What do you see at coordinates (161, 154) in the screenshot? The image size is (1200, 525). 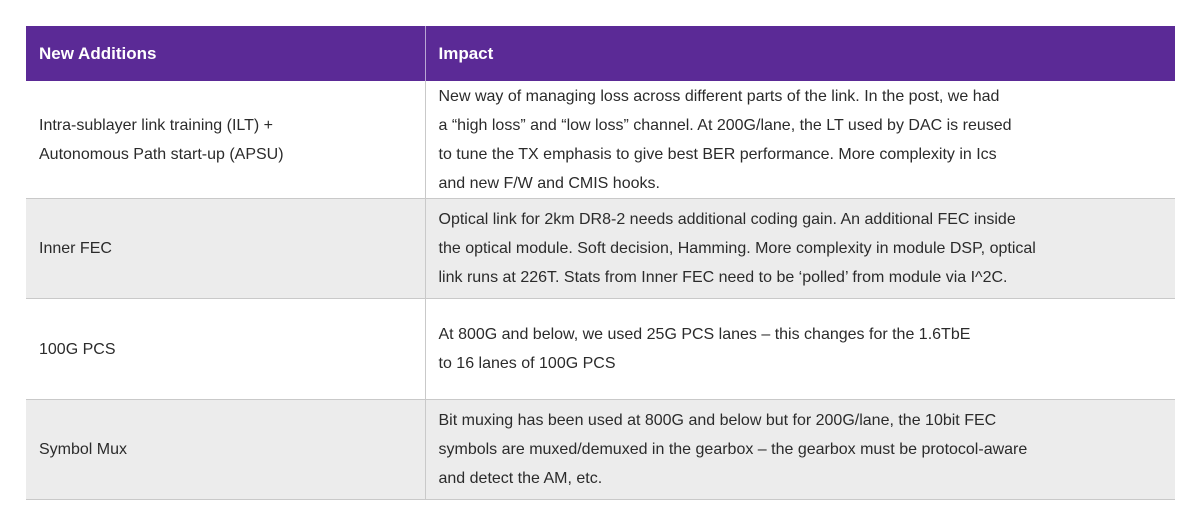 I see `addition-text: Autonomous Path start-up (APSU)` at bounding box center [161, 154].